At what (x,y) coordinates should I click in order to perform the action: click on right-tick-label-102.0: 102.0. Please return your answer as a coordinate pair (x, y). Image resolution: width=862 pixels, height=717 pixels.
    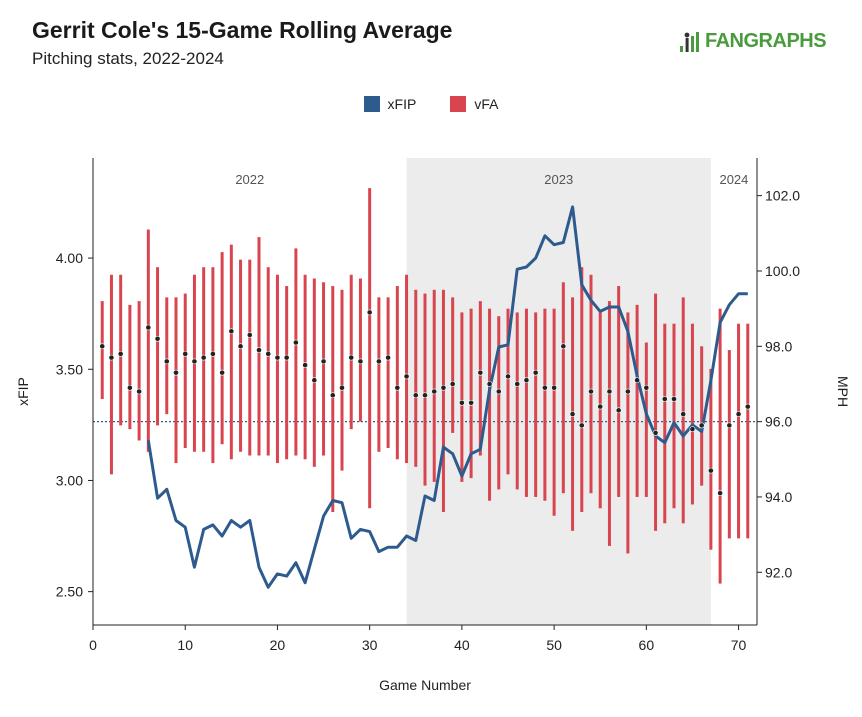
    Looking at the image, I should click on (782, 196).